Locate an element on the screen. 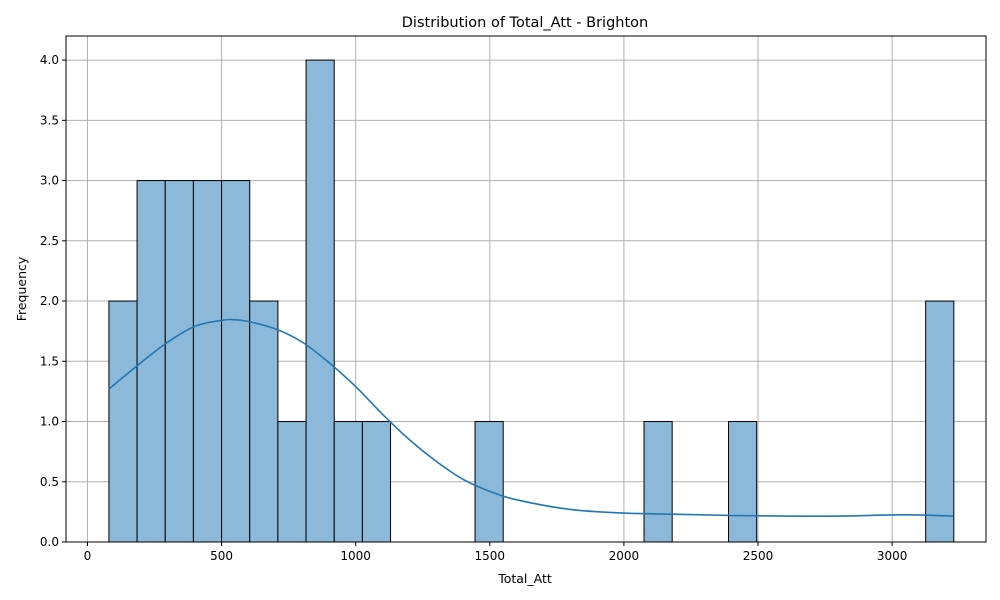 This screenshot has width=1000, height=600. x-tick-label: 1000 is located at coordinates (355, 556).